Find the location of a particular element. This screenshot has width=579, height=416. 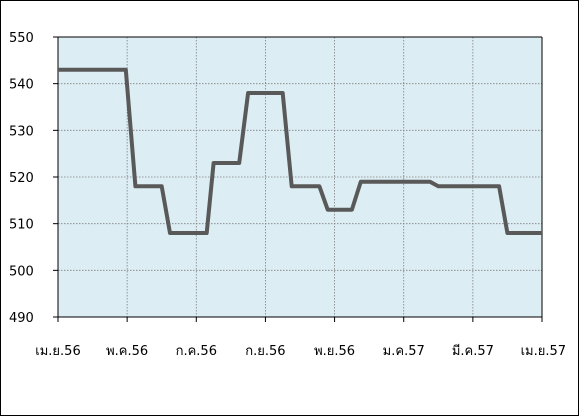

x-tick-label: ก.ย.56 is located at coordinates (265, 351).